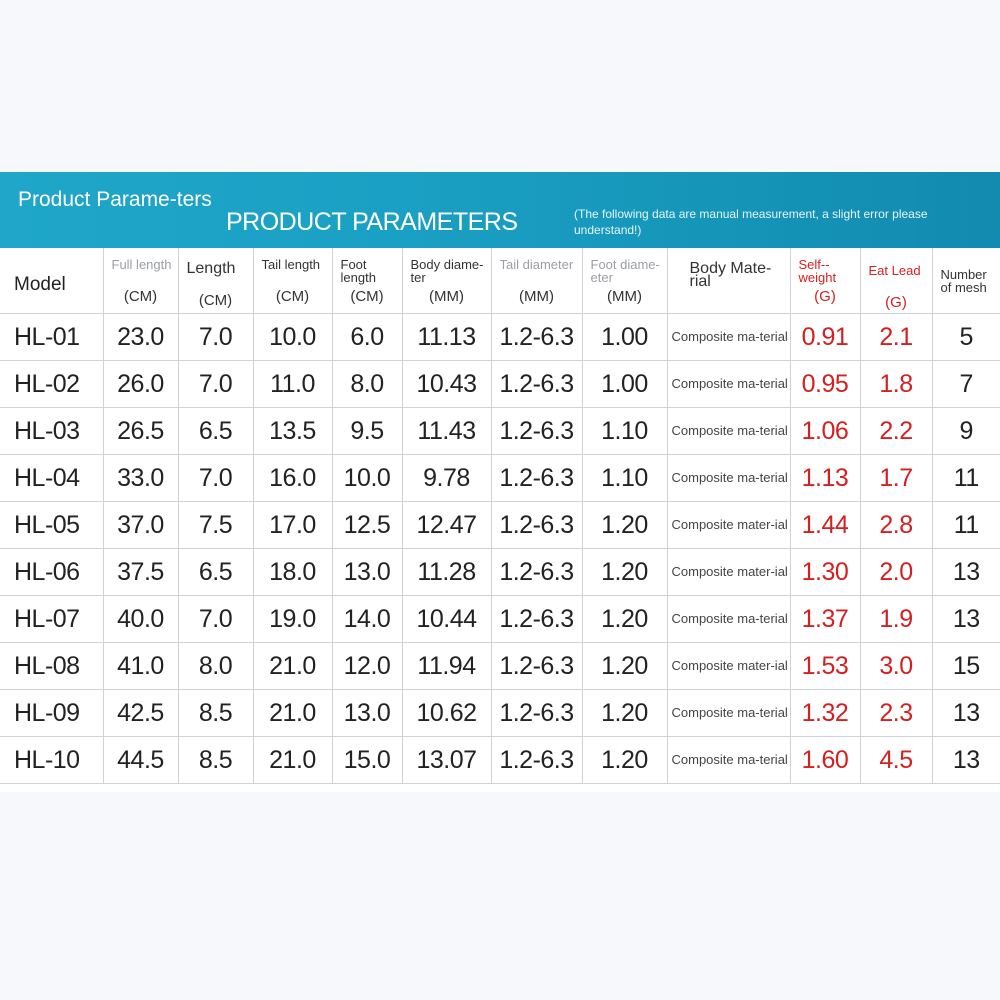 The image size is (1000, 1000). Describe the element at coordinates (367, 337) in the screenshot. I see `cell-foot: 6.0` at that location.